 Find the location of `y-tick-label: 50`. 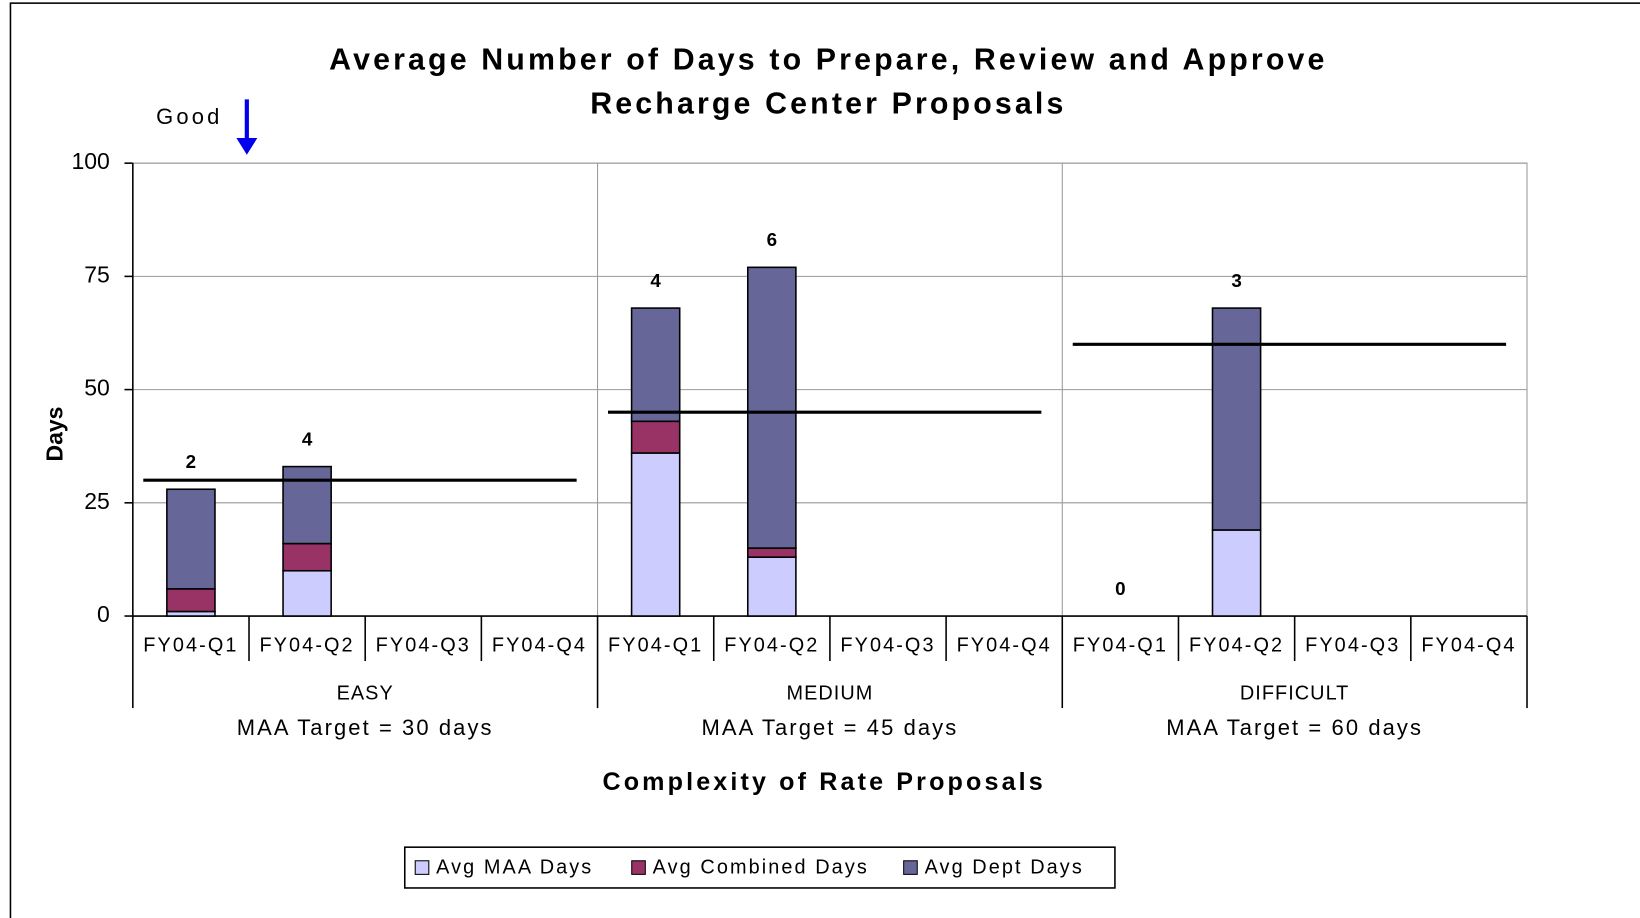

y-tick-label: 50 is located at coordinates (97, 388).